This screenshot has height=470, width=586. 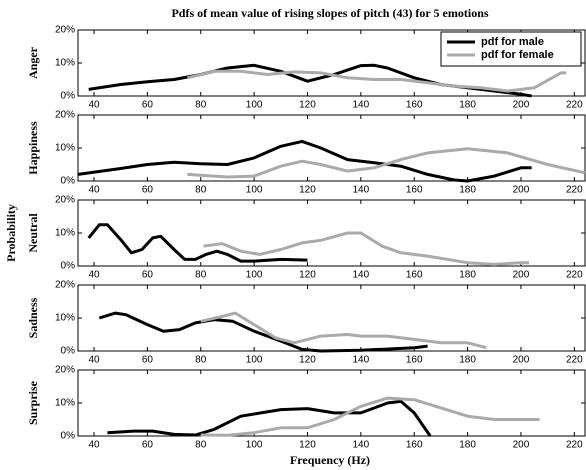 I want to click on panel-label: Happiness, so click(x=33, y=148).